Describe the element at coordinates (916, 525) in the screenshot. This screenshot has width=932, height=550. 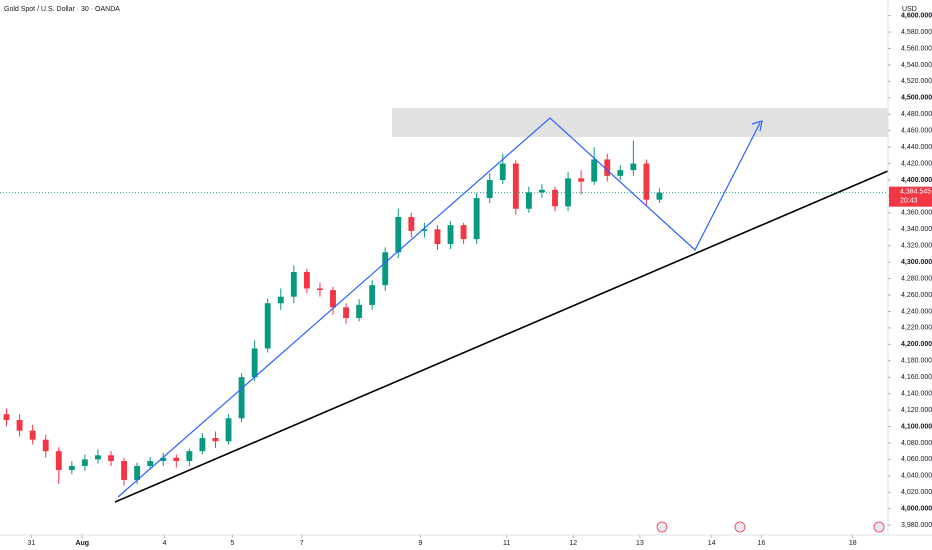
I see `y-tick-label: 3,980.000` at that location.